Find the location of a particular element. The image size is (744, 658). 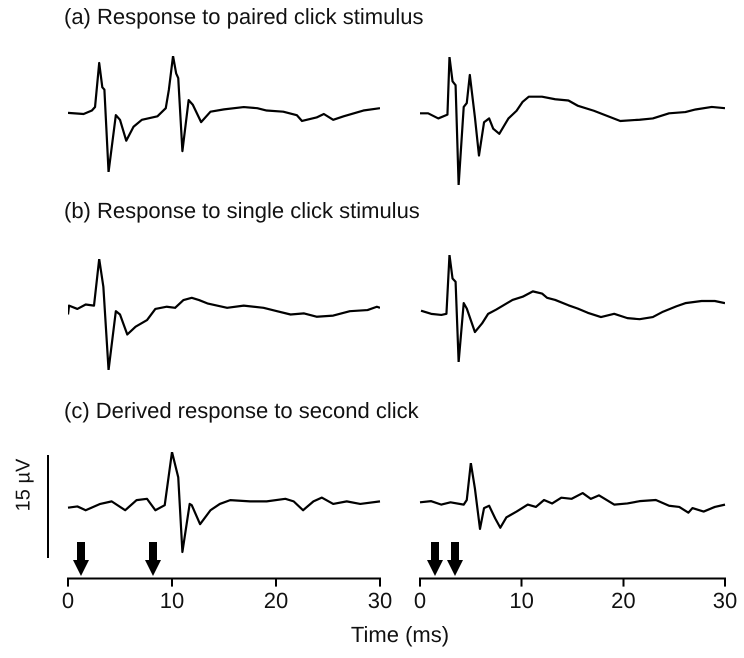

chart-title: (c) Derived response to second click is located at coordinates (241, 411).